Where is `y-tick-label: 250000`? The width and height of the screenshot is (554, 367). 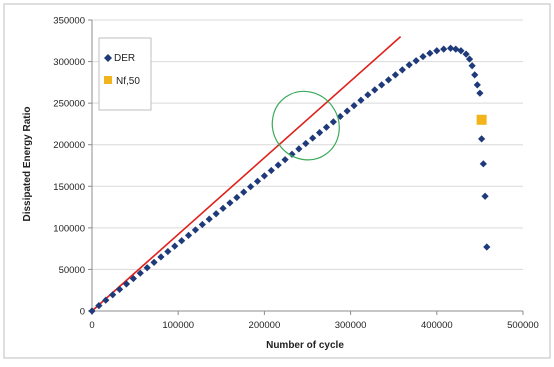
y-tick-label: 250000 is located at coordinates (69, 104).